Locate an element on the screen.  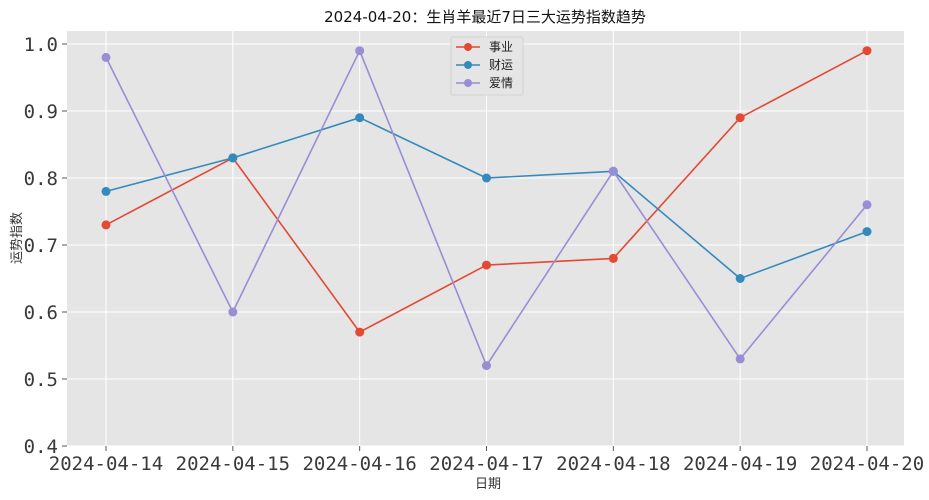
y-tick-label: 0.5 is located at coordinates (41, 380).